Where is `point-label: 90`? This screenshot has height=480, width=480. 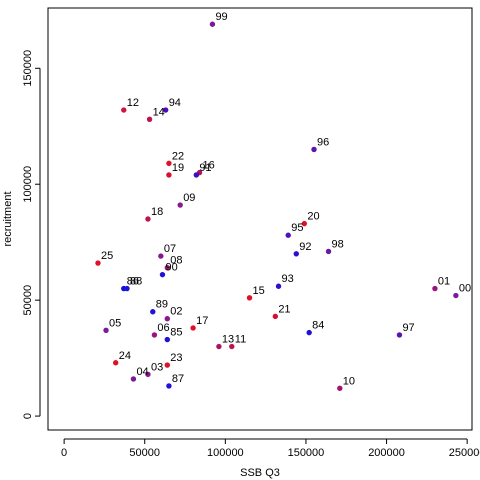
point-label: 90 is located at coordinates (171, 268).